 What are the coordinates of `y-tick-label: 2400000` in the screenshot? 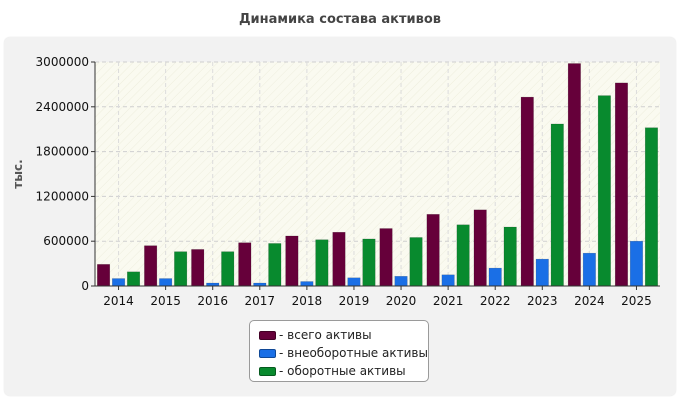 It's located at (62, 107).